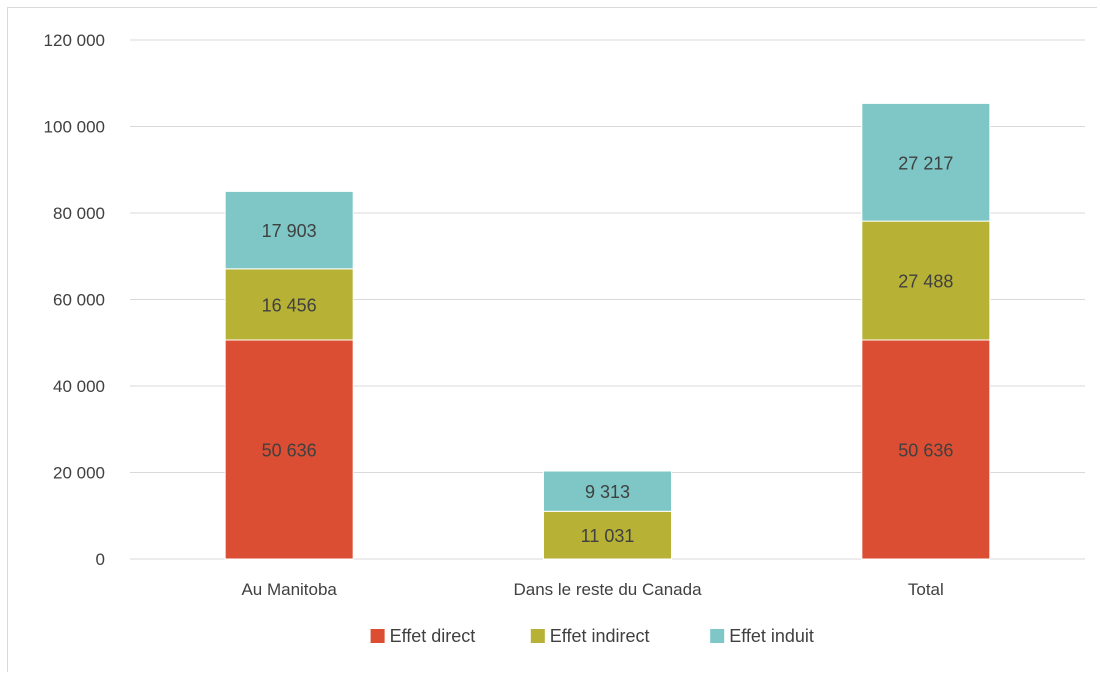 This screenshot has height=675, width=1100. I want to click on y-tick-label: 0, so click(100, 559).